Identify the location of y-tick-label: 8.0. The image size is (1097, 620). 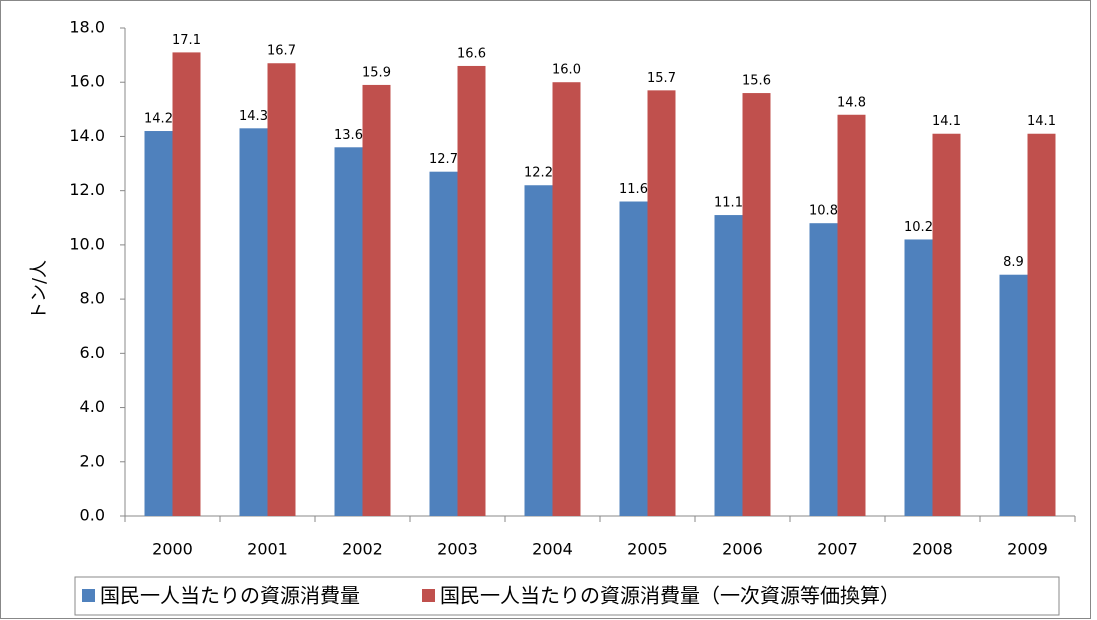
(92, 298).